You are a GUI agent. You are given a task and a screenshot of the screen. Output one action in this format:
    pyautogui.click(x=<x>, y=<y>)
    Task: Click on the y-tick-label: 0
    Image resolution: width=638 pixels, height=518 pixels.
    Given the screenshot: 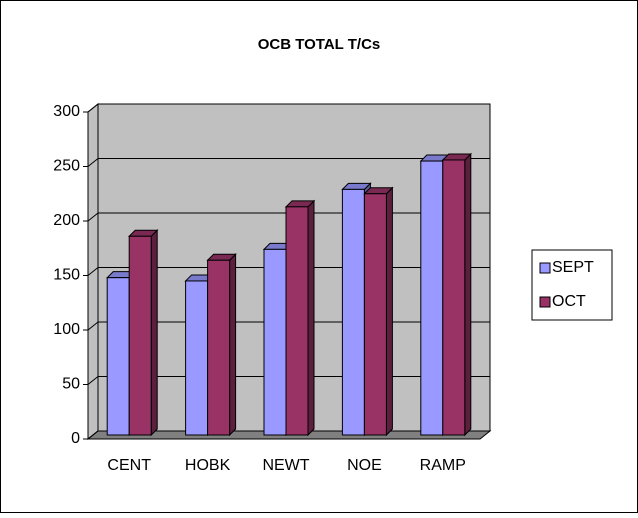 What is the action you would take?
    pyautogui.click(x=75, y=438)
    